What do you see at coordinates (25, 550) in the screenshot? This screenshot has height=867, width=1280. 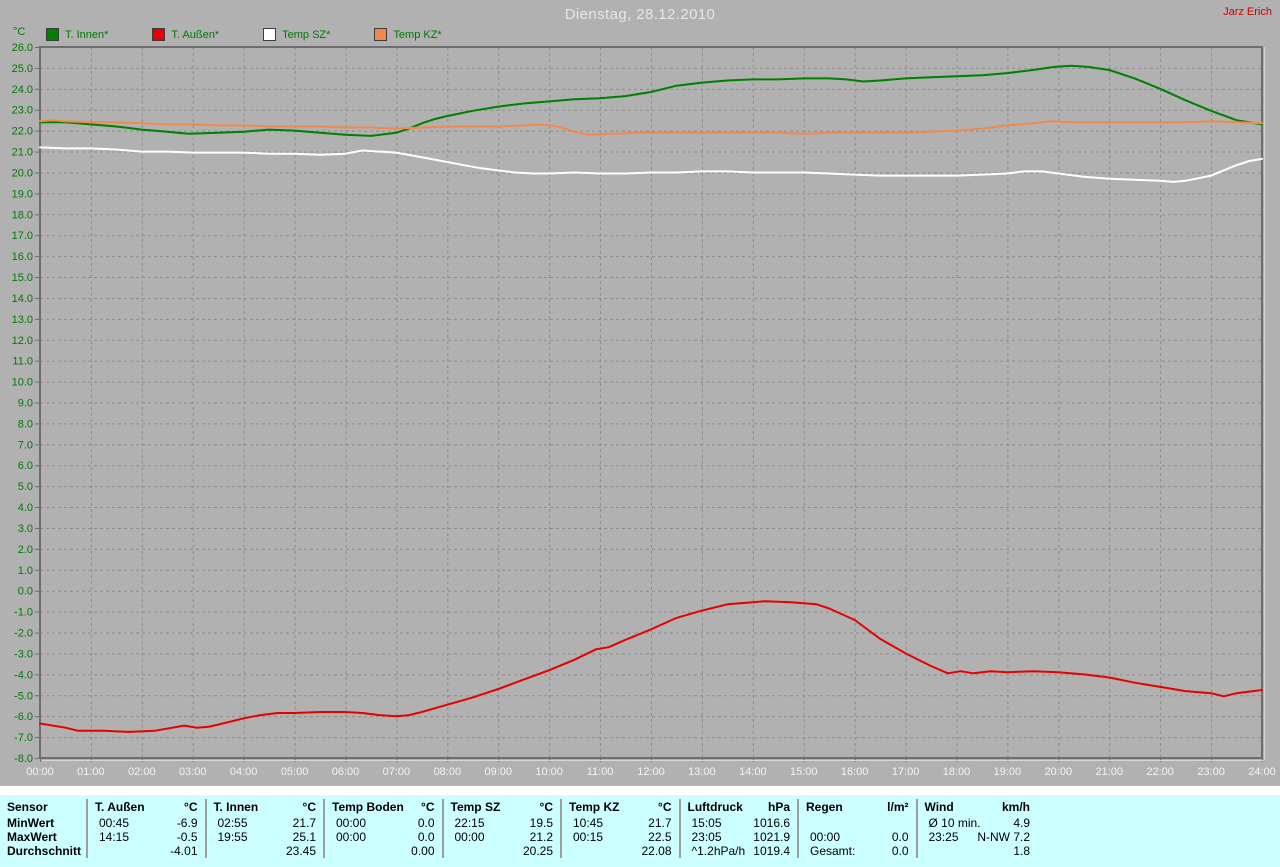 I see `y-tick-label: 2.0` at bounding box center [25, 550].